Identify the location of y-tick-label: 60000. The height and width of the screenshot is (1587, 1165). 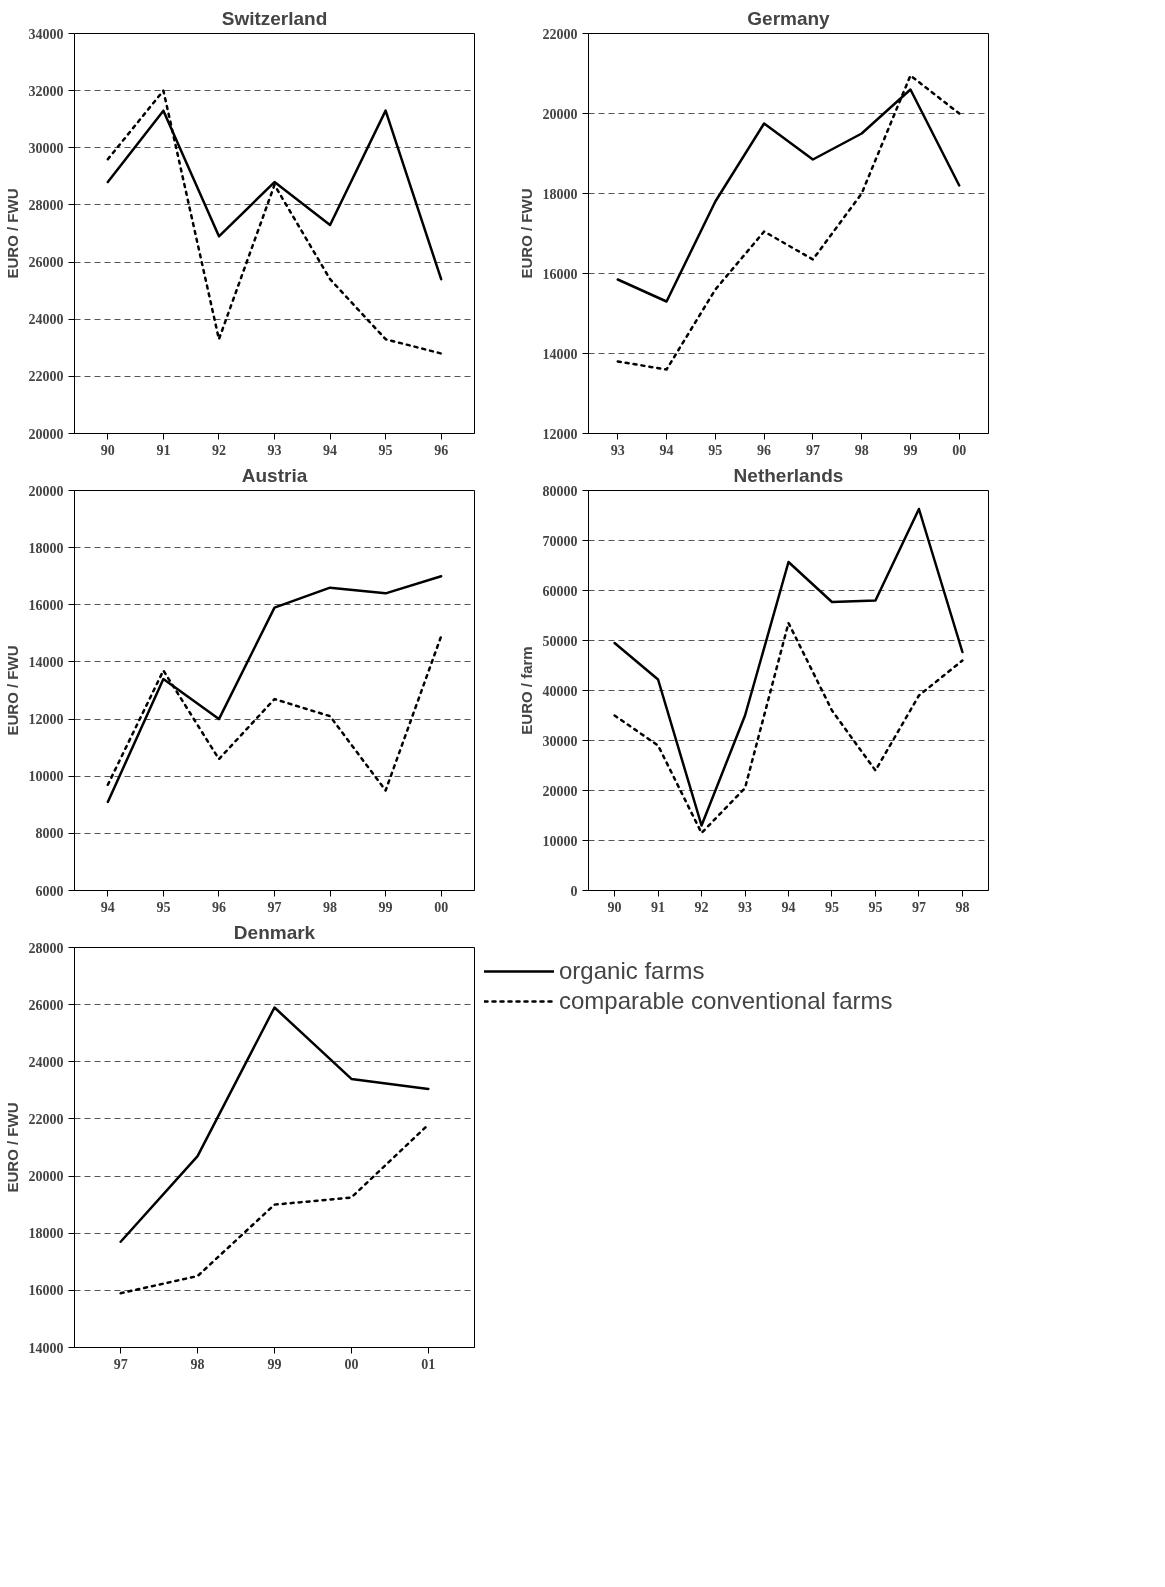
(560, 591).